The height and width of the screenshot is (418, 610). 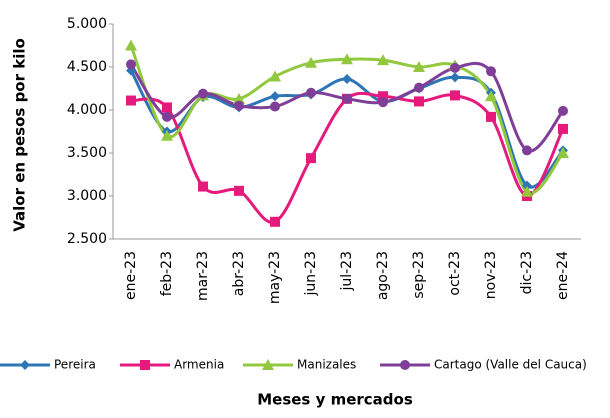 I want to click on legend-label: Pereira, so click(x=75, y=365).